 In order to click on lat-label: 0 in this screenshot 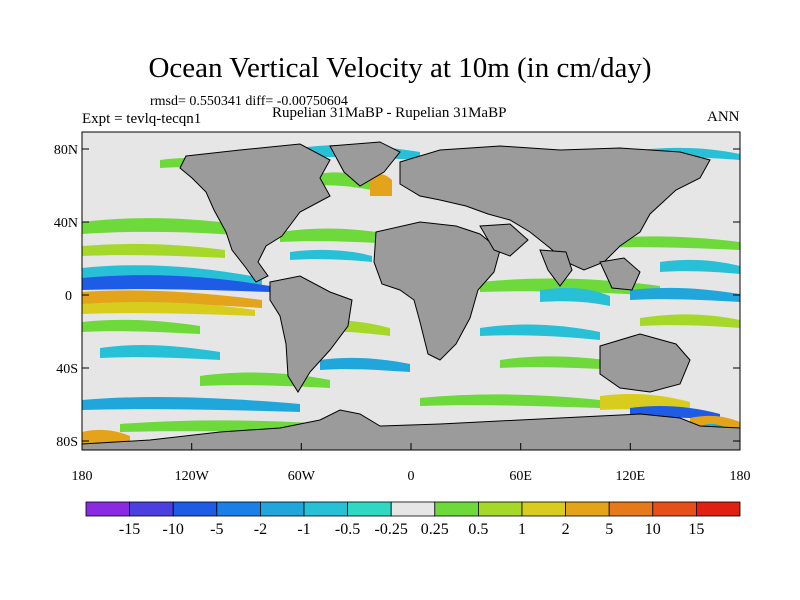, I will do `click(68, 296)`.